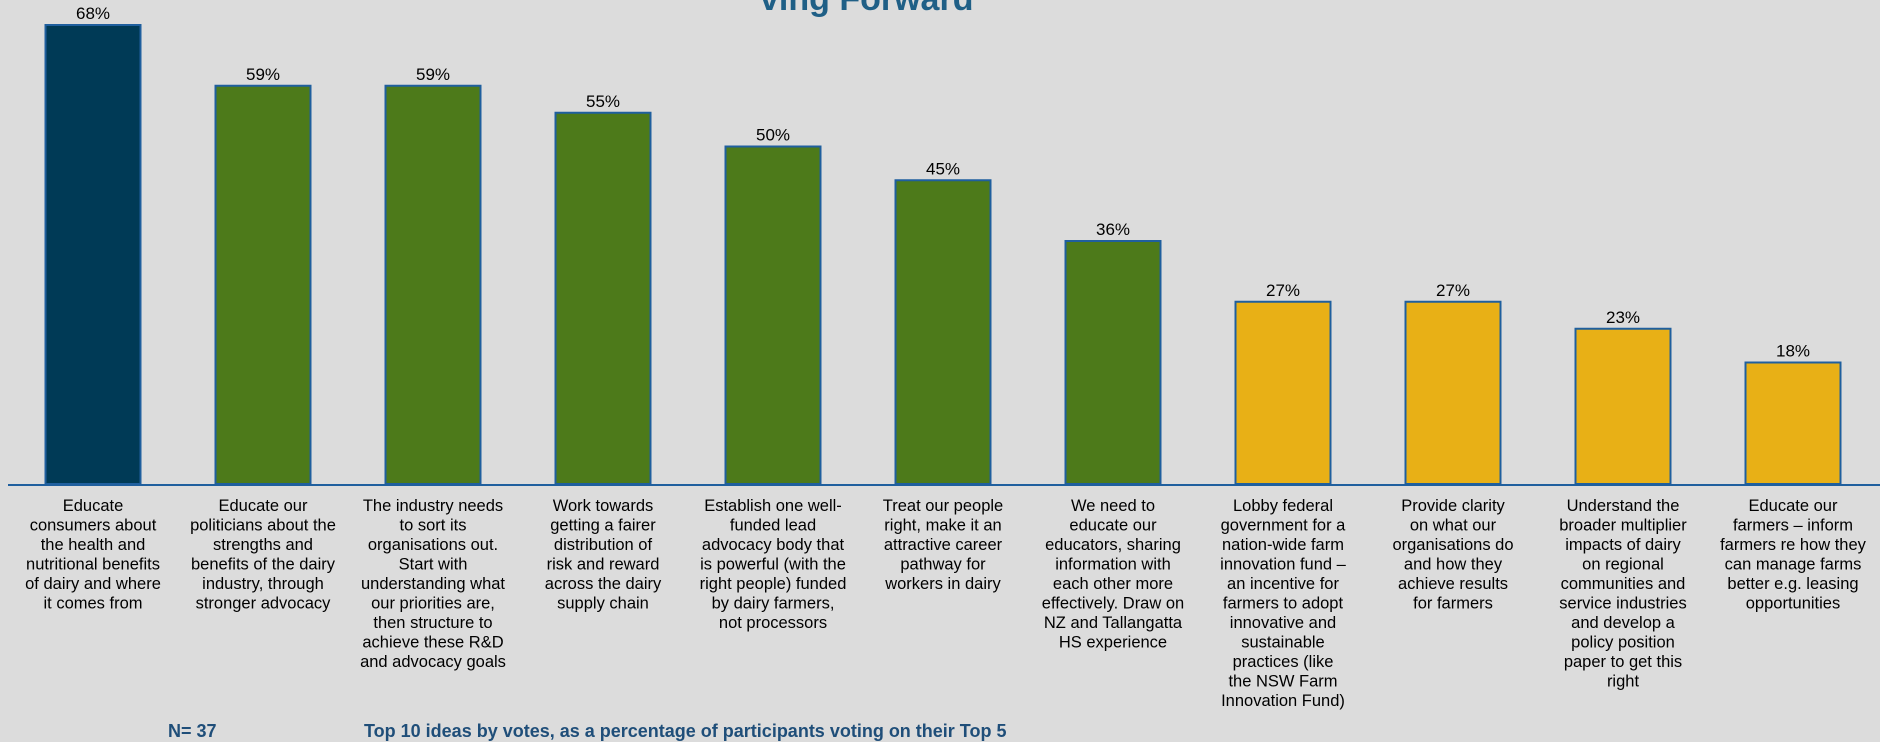 The height and width of the screenshot is (742, 1880). Describe the element at coordinates (603, 101) in the screenshot. I see `data-label-4: 55%` at that location.